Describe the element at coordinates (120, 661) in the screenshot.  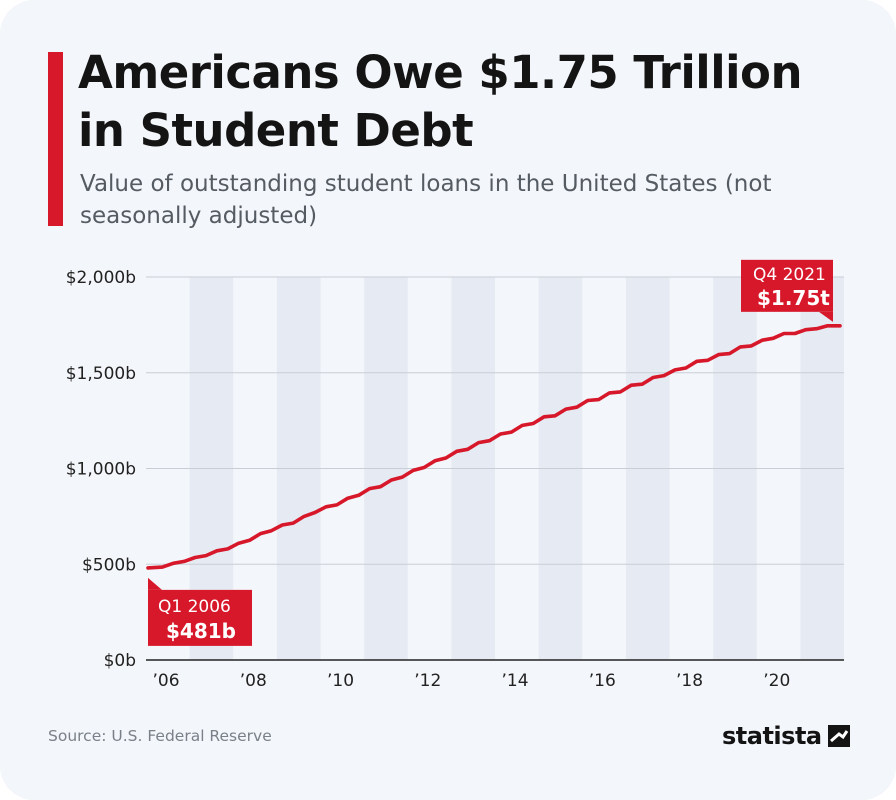
I see `y-tick-label: $0b` at that location.